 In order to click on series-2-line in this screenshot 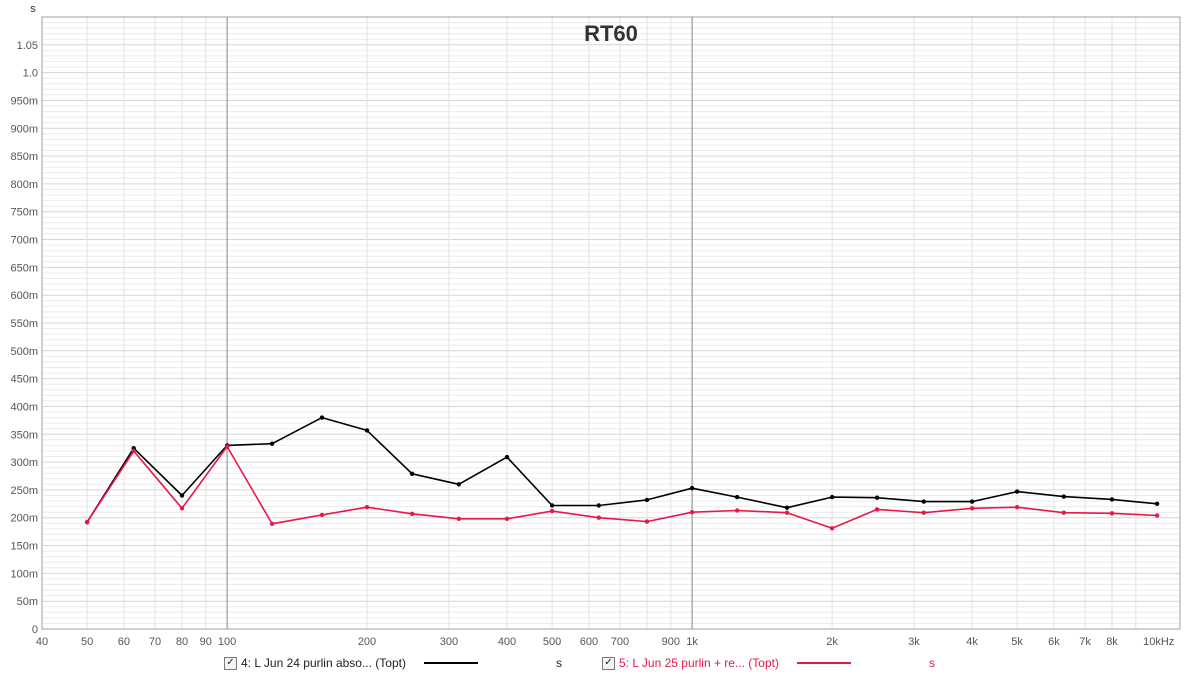, I will do `click(622, 487)`.